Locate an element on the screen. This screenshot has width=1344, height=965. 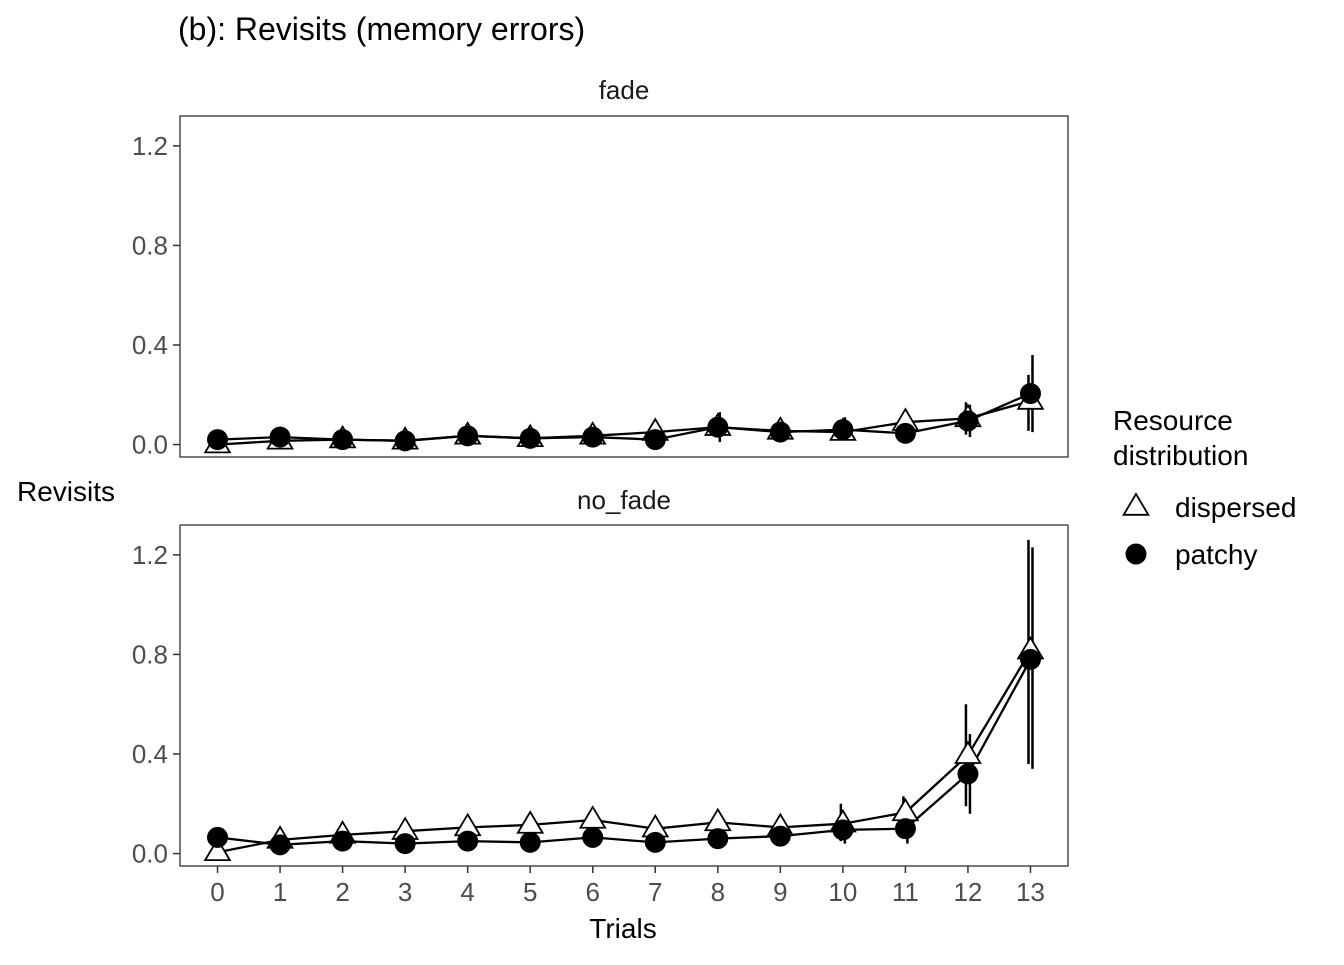
x-tick-label: 2 is located at coordinates (342, 892).